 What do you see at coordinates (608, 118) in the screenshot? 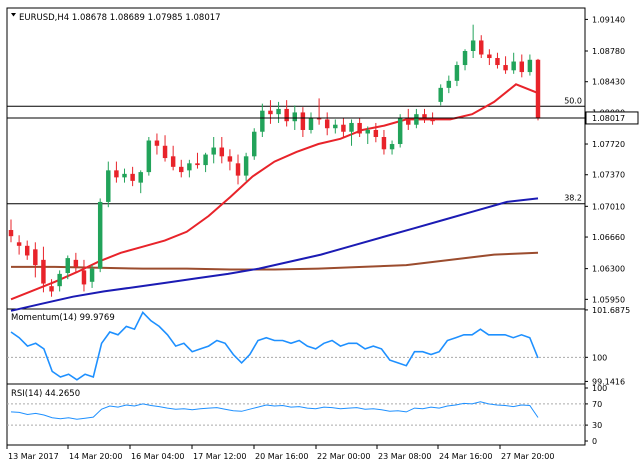
I see `last-price-label: 1.08017` at bounding box center [608, 118].